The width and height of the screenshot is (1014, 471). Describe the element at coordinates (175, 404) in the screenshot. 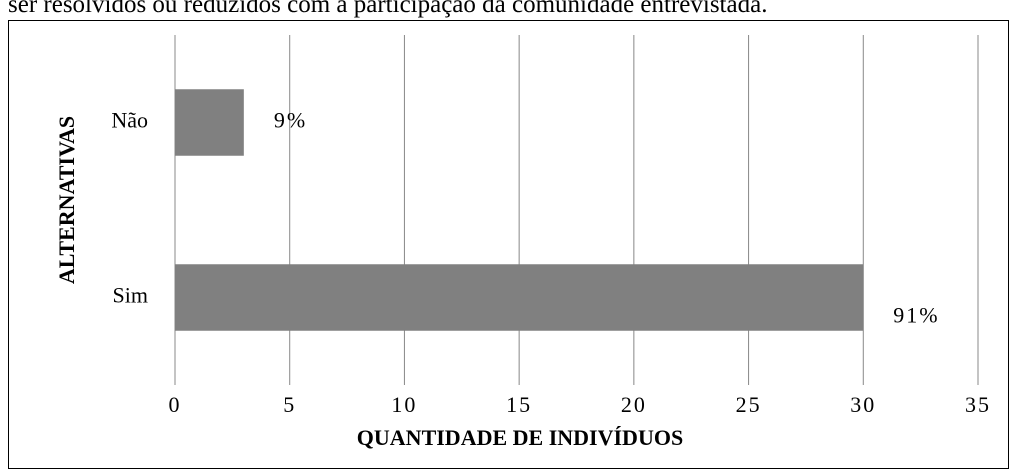

I see `x-tick-label: 0` at that location.